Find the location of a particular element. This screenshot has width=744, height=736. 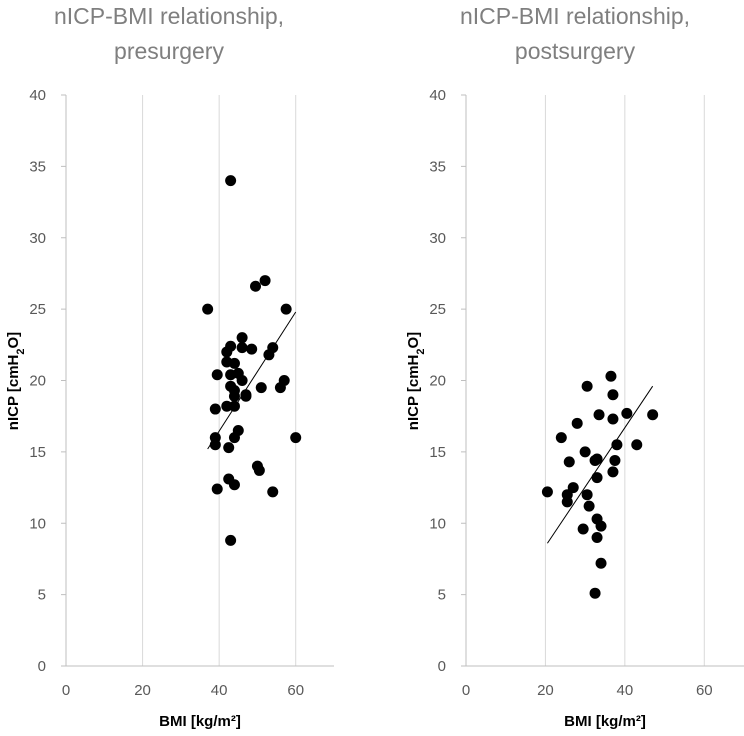

chart-title-line-2: presurgery is located at coordinates (169, 51).